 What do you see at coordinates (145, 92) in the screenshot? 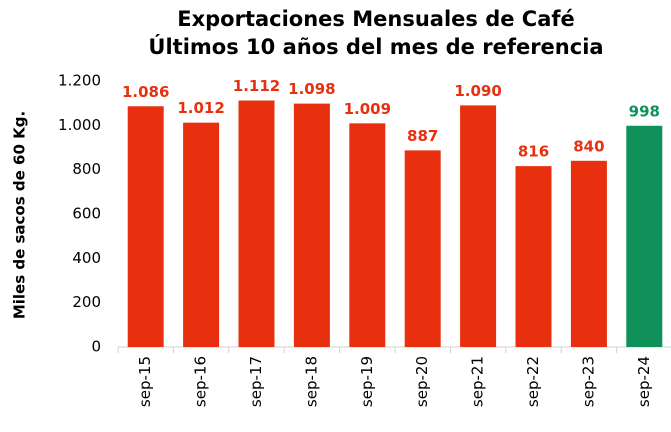
I see `data-label: 1.086` at bounding box center [145, 92].